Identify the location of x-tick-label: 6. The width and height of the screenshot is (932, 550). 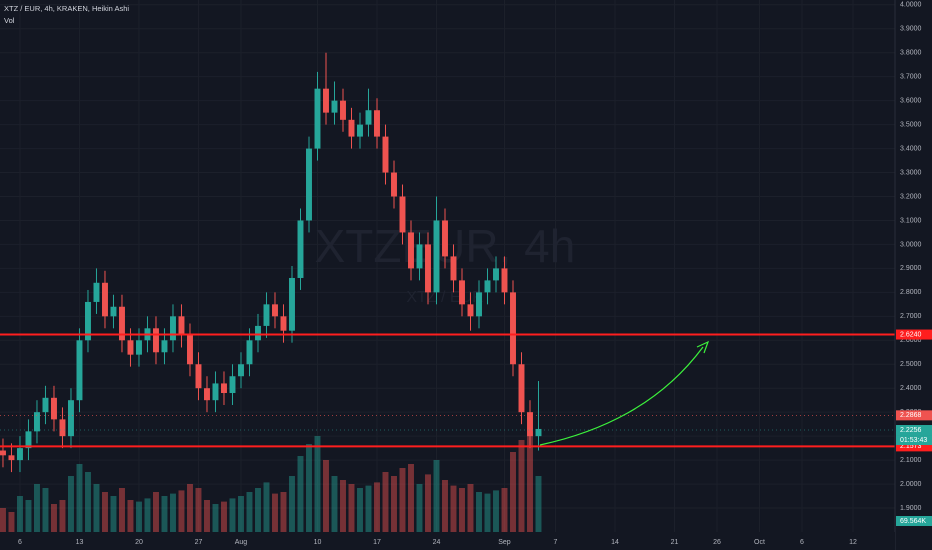
(20, 542).